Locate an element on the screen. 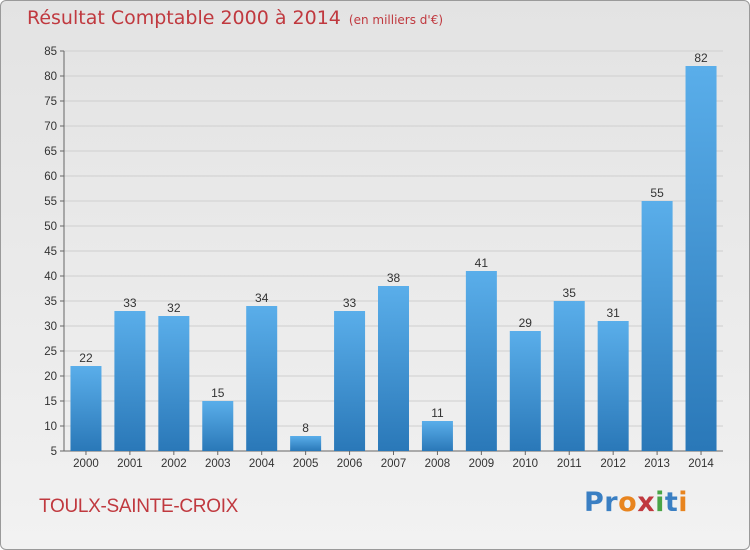 This screenshot has height=550, width=750. y-tick-label: 35 is located at coordinates (50, 302).